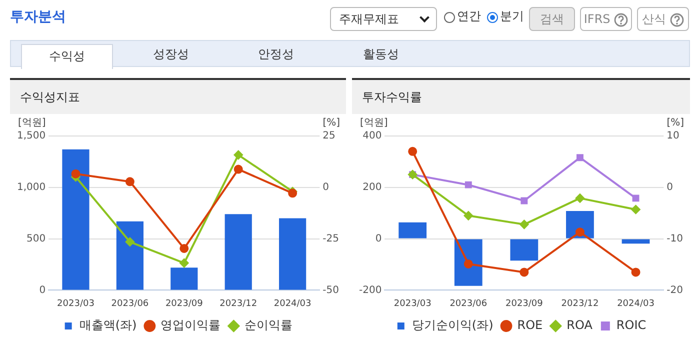 The height and width of the screenshot is (342, 697). What do you see at coordinates (383, 19) in the screenshot?
I see `text: 주재무제표` at bounding box center [383, 19].